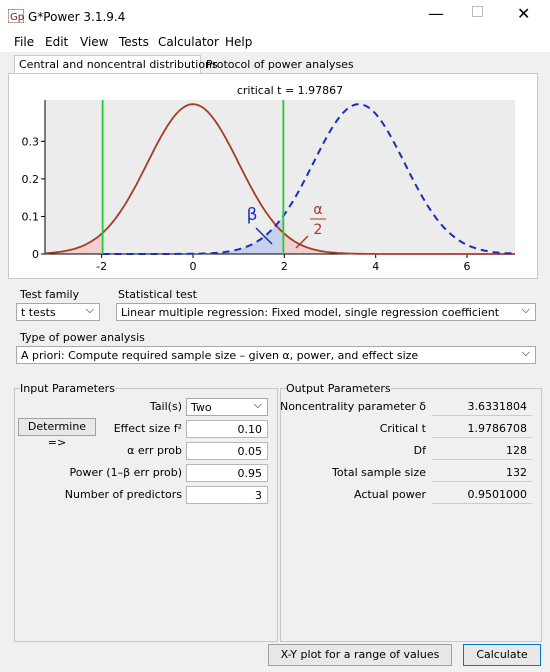 The height and width of the screenshot is (672, 550). Describe the element at coordinates (402, 428) in the screenshot. I see `field-label: Critical t` at that location.